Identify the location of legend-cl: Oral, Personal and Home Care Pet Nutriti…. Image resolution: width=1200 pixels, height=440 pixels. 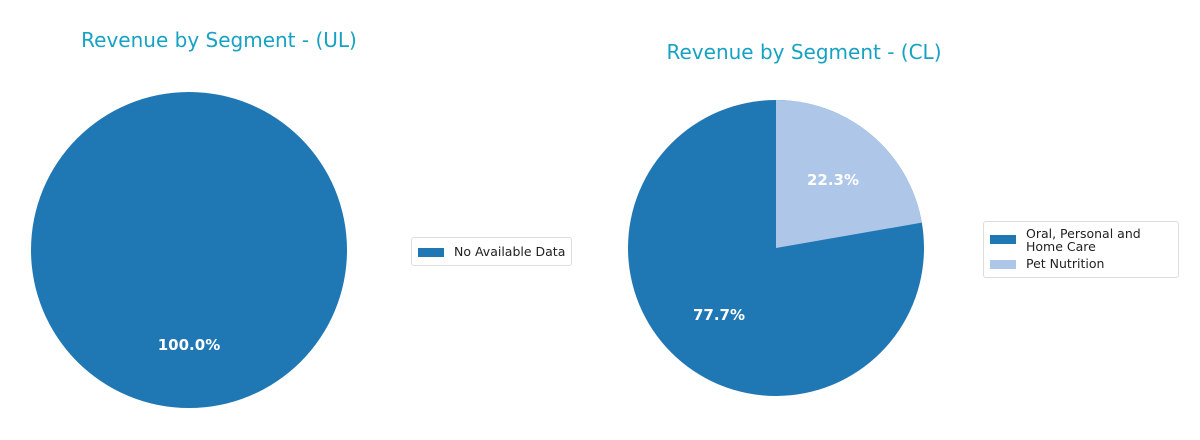
(1081, 249).